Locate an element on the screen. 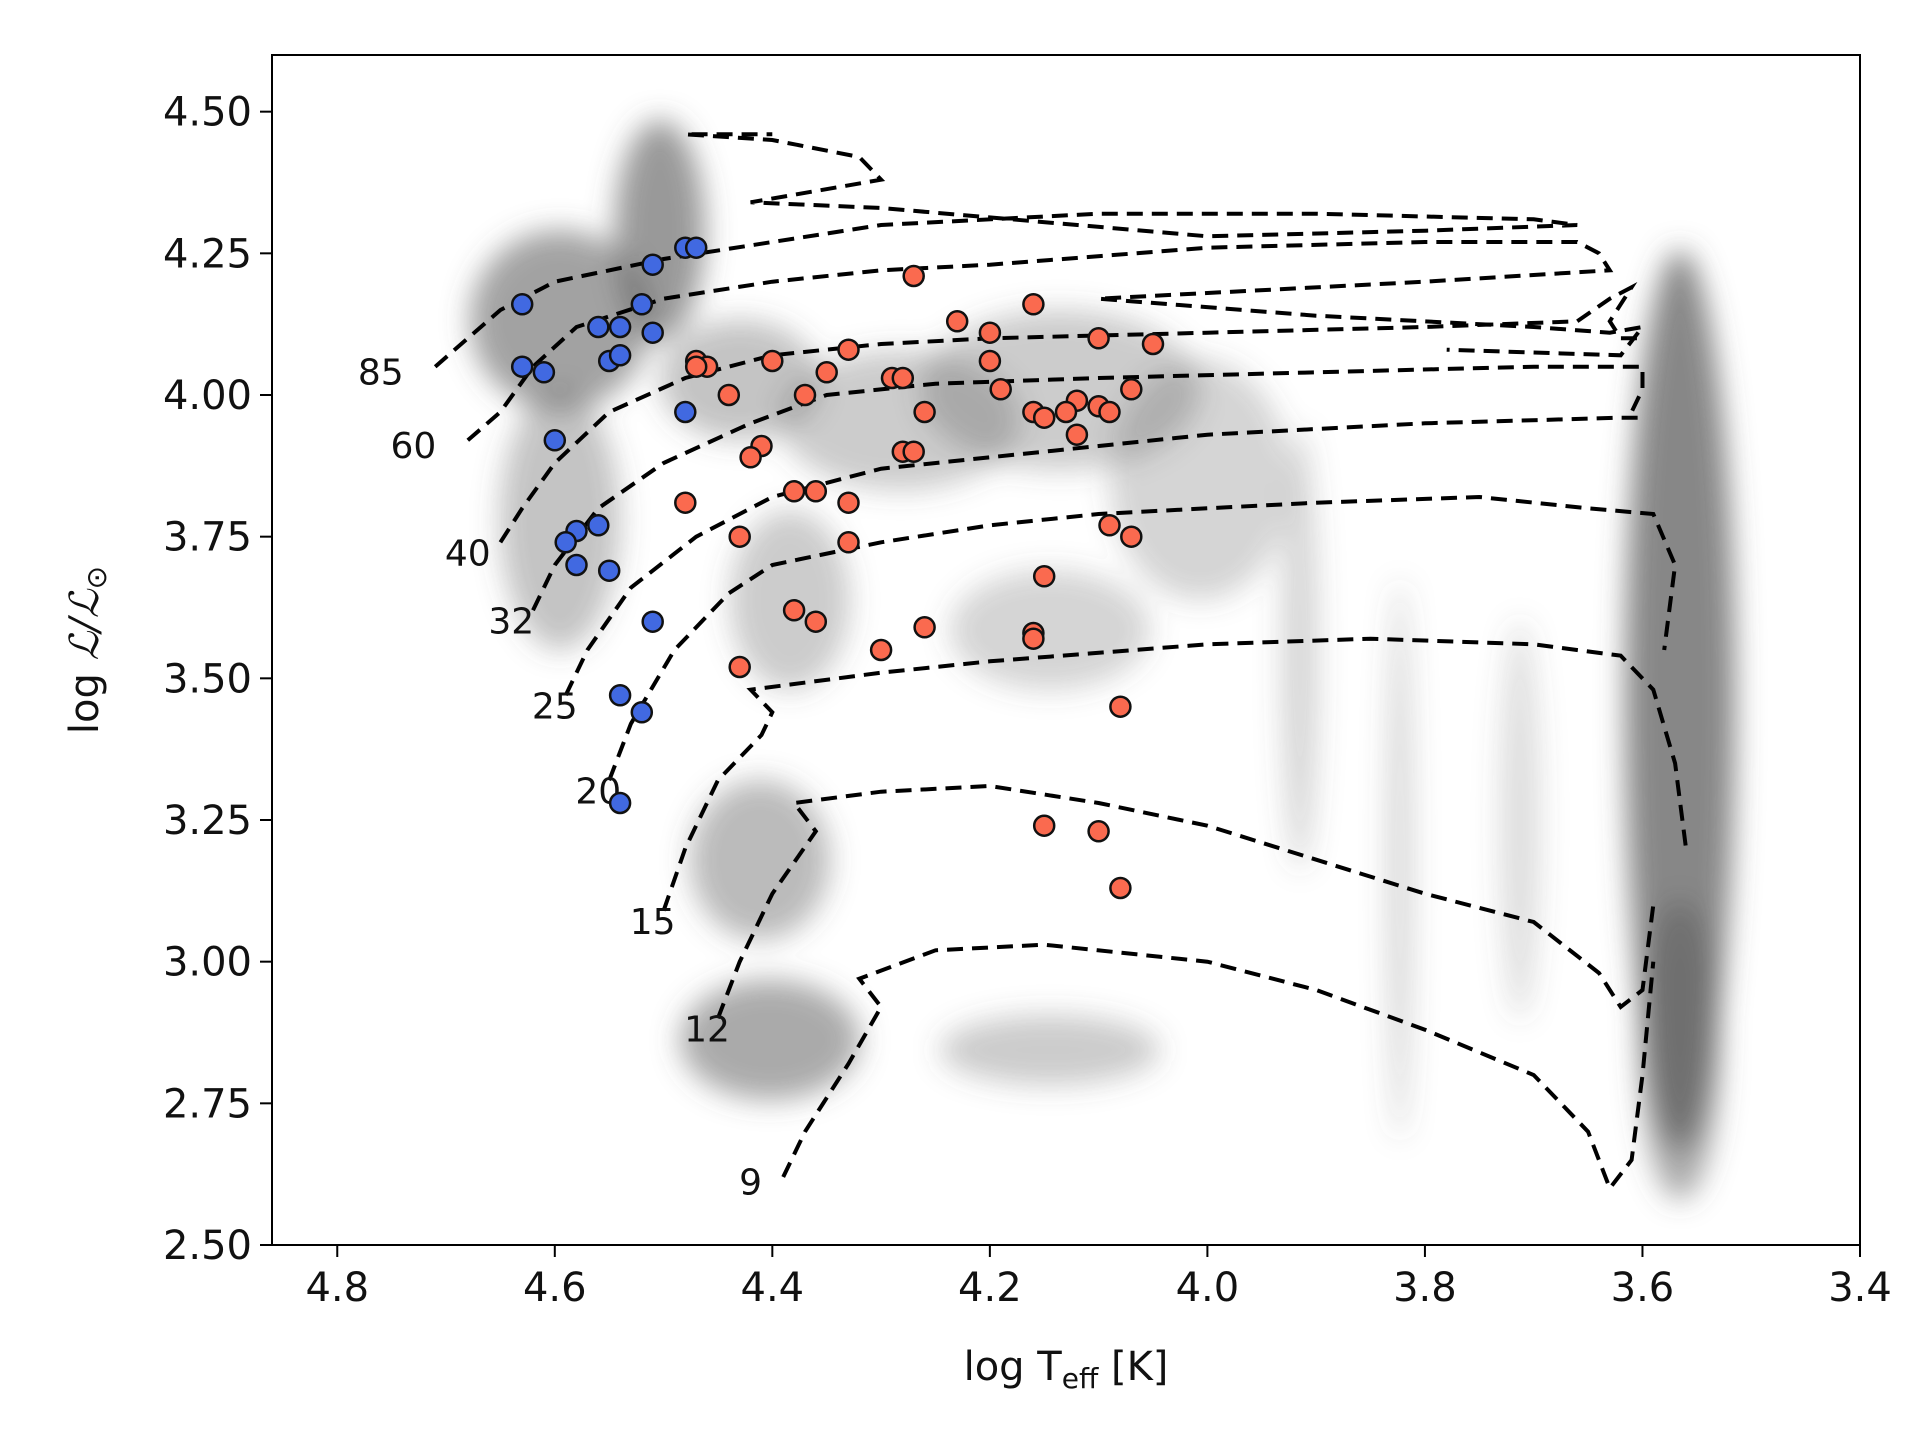 The image size is (1920, 1440). x-tick-label: 3.4 is located at coordinates (1860, 1288).